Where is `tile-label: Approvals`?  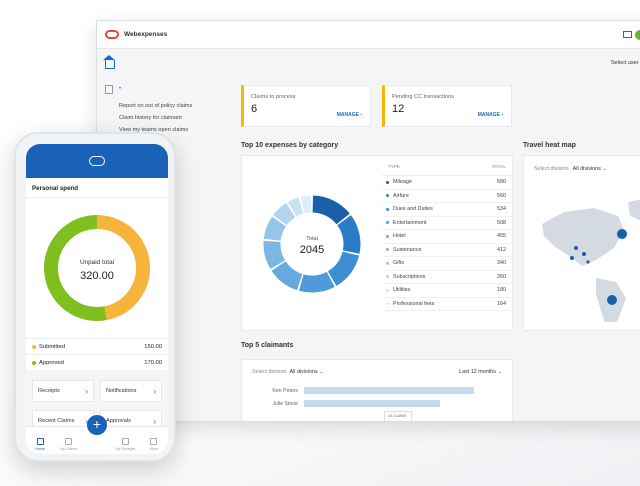 tile-label: Approvals is located at coordinates (118, 421).